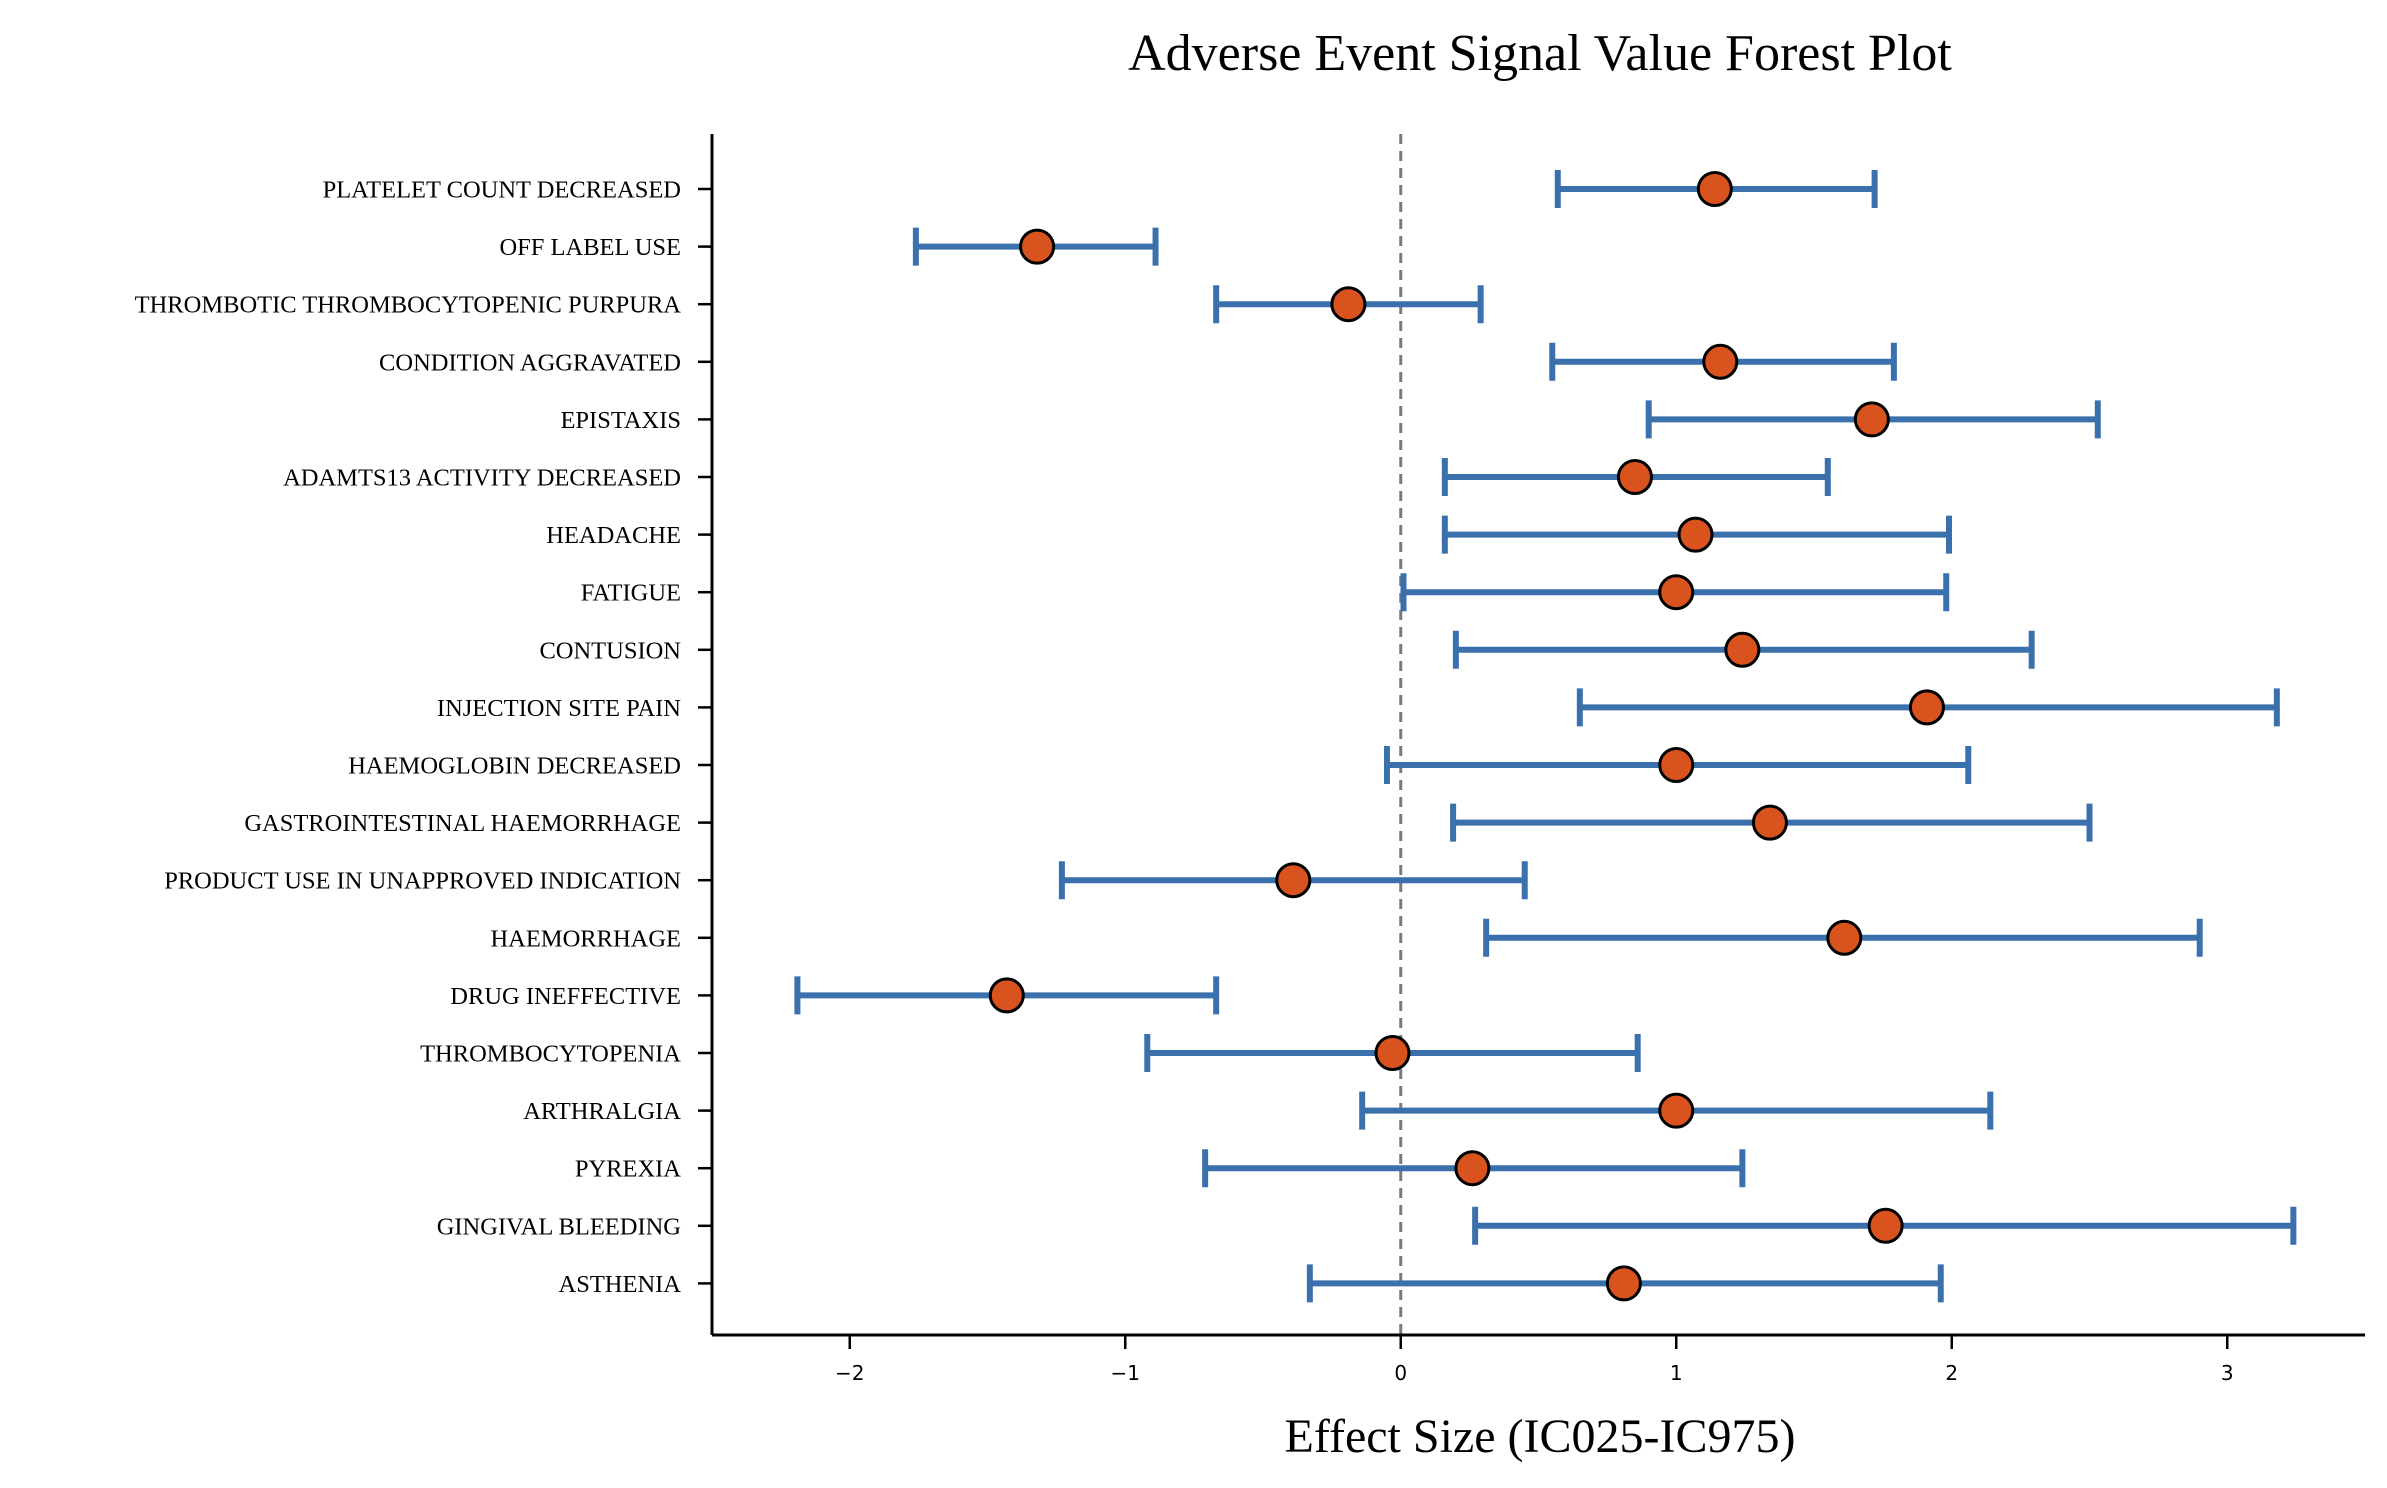 This screenshot has height=1488, width=2387. What do you see at coordinates (559, 1226) in the screenshot?
I see `y-tick-label: GINGIVAL BLEEDING` at bounding box center [559, 1226].